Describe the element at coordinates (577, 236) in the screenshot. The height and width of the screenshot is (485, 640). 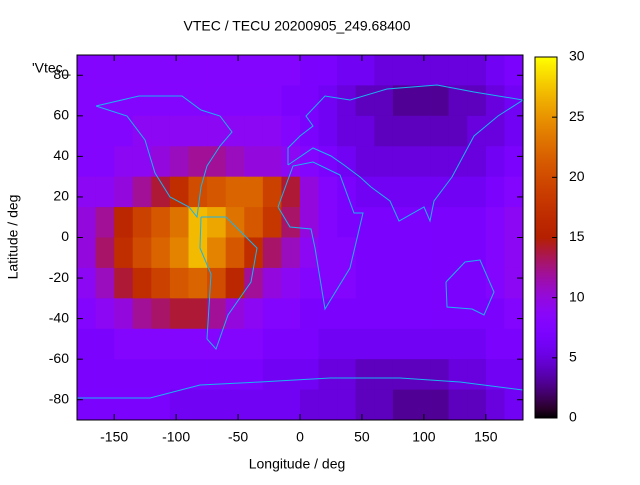
I see `colorbar-tick-label: 15` at that location.